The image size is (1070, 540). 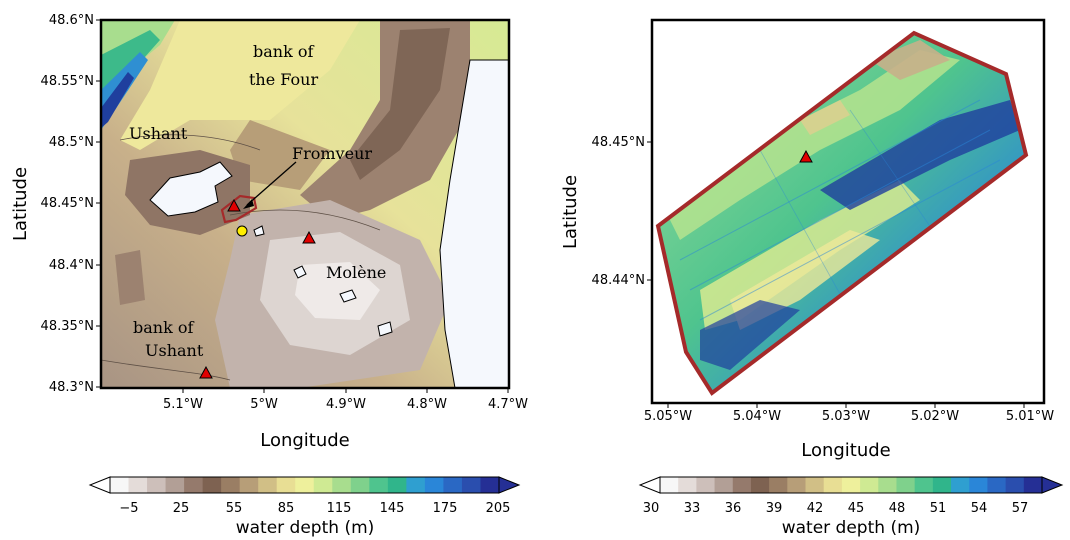 I want to click on colorbar-tick-label: 48, so click(x=897, y=508).